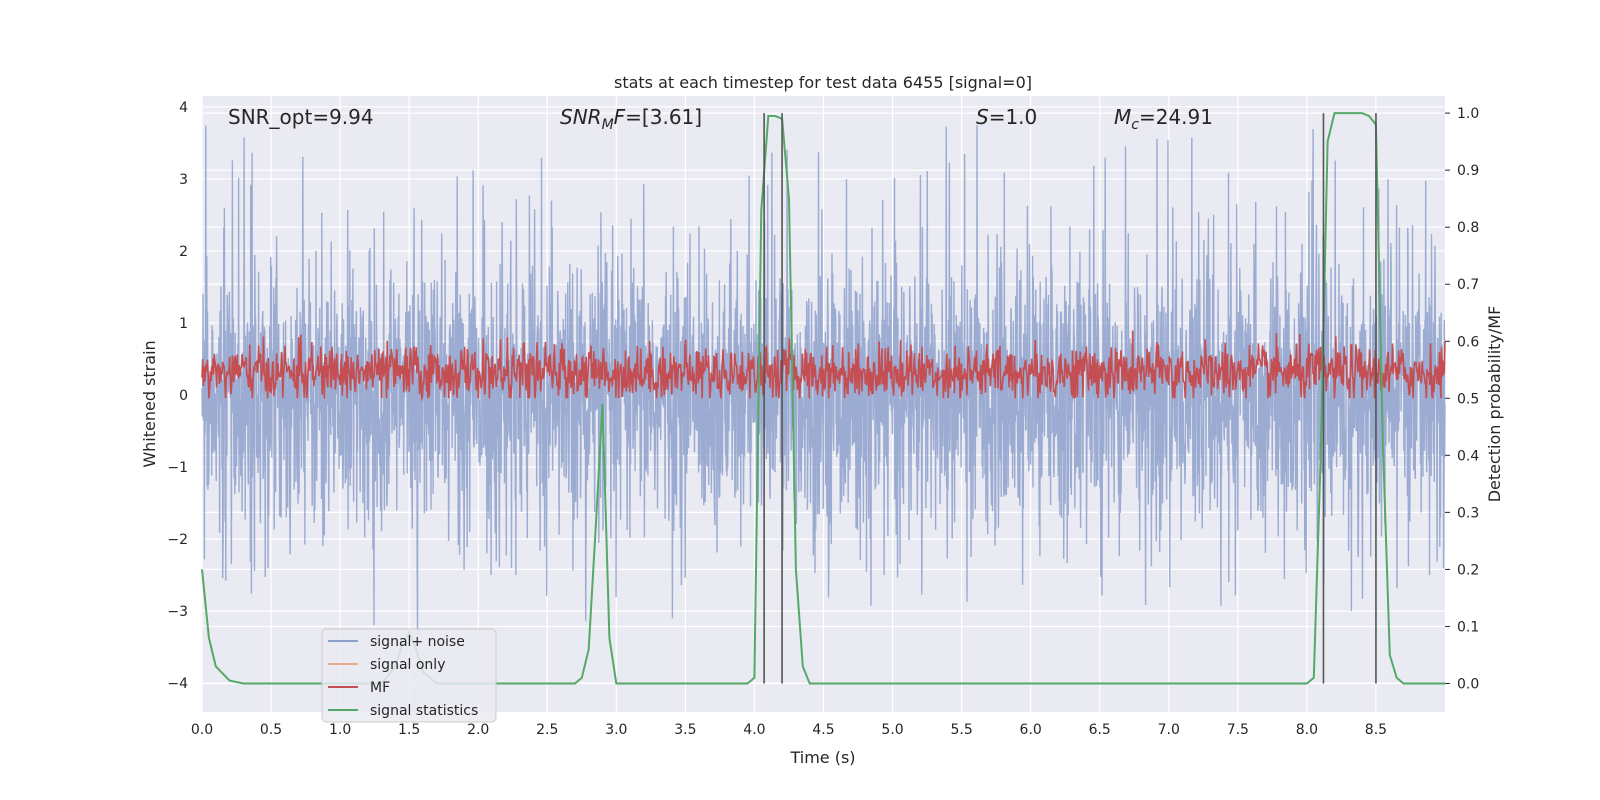  What do you see at coordinates (685, 730) in the screenshot?
I see `x-tick-label: 3.5` at bounding box center [685, 730].